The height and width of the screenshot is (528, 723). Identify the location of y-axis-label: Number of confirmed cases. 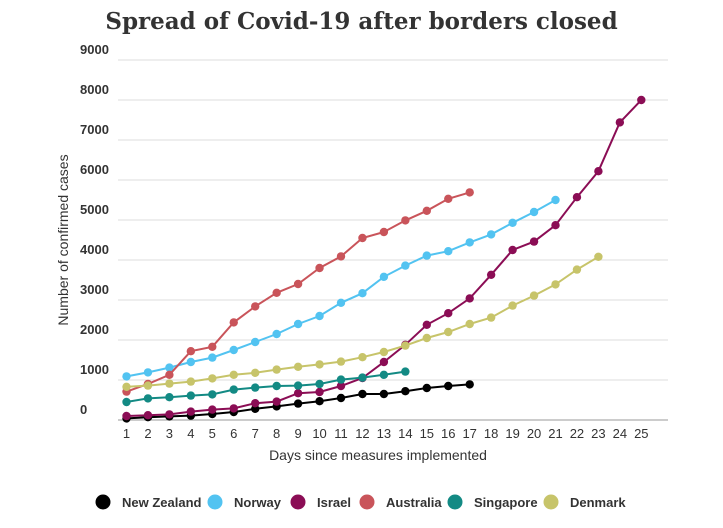
(63, 239).